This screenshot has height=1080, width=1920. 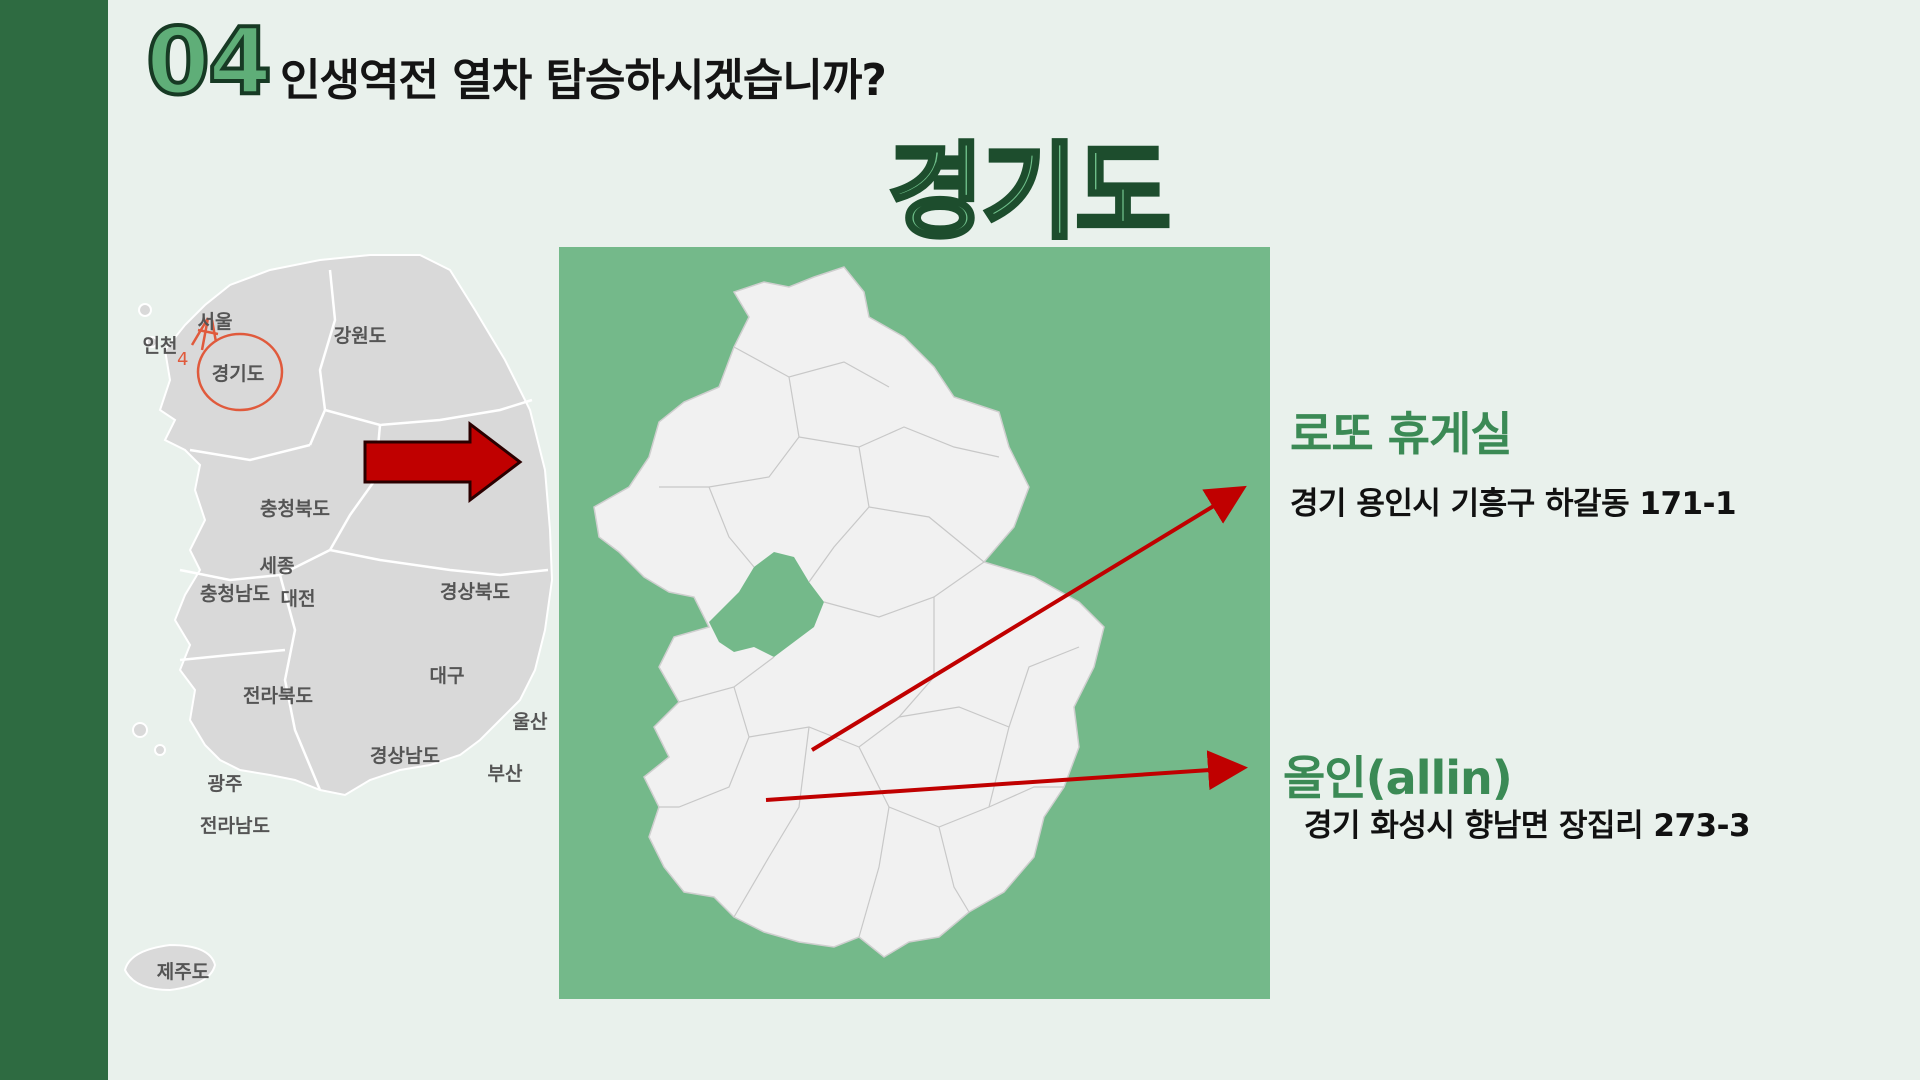 I want to click on label-busan: 부산, so click(x=505, y=774).